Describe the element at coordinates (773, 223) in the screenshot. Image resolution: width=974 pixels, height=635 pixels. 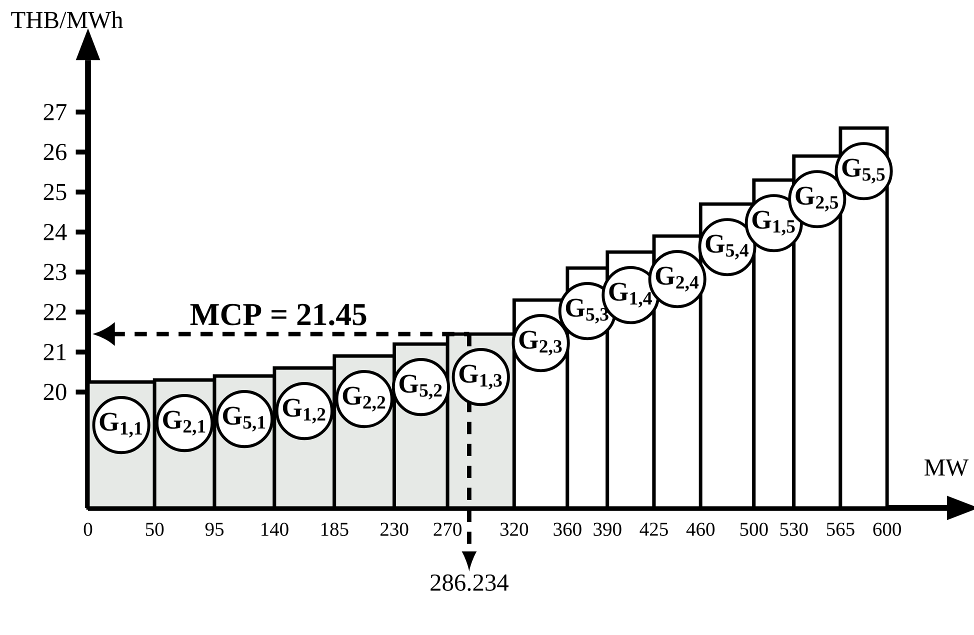
I see `annotation: G$_{1,5}$` at that location.